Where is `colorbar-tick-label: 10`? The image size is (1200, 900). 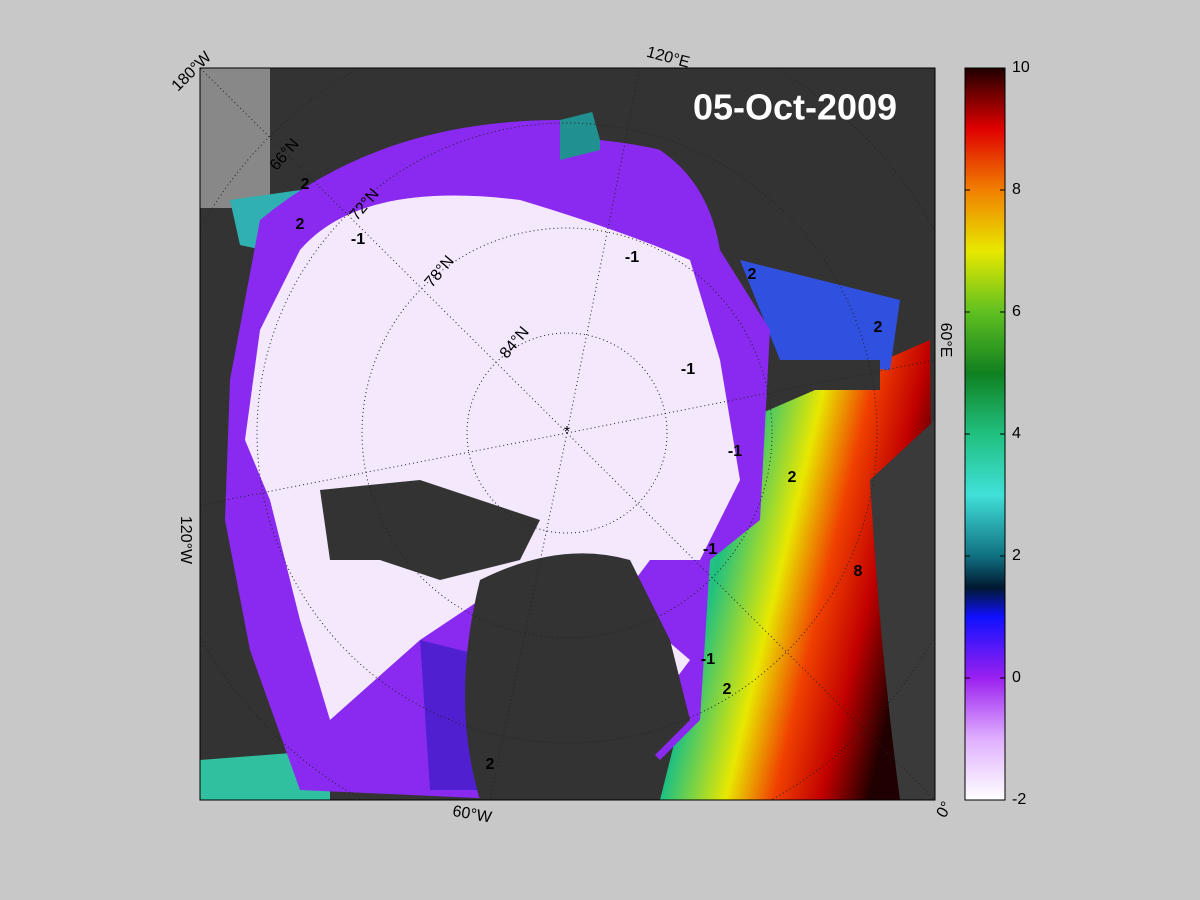 colorbar-tick-label: 10 is located at coordinates (1021, 67).